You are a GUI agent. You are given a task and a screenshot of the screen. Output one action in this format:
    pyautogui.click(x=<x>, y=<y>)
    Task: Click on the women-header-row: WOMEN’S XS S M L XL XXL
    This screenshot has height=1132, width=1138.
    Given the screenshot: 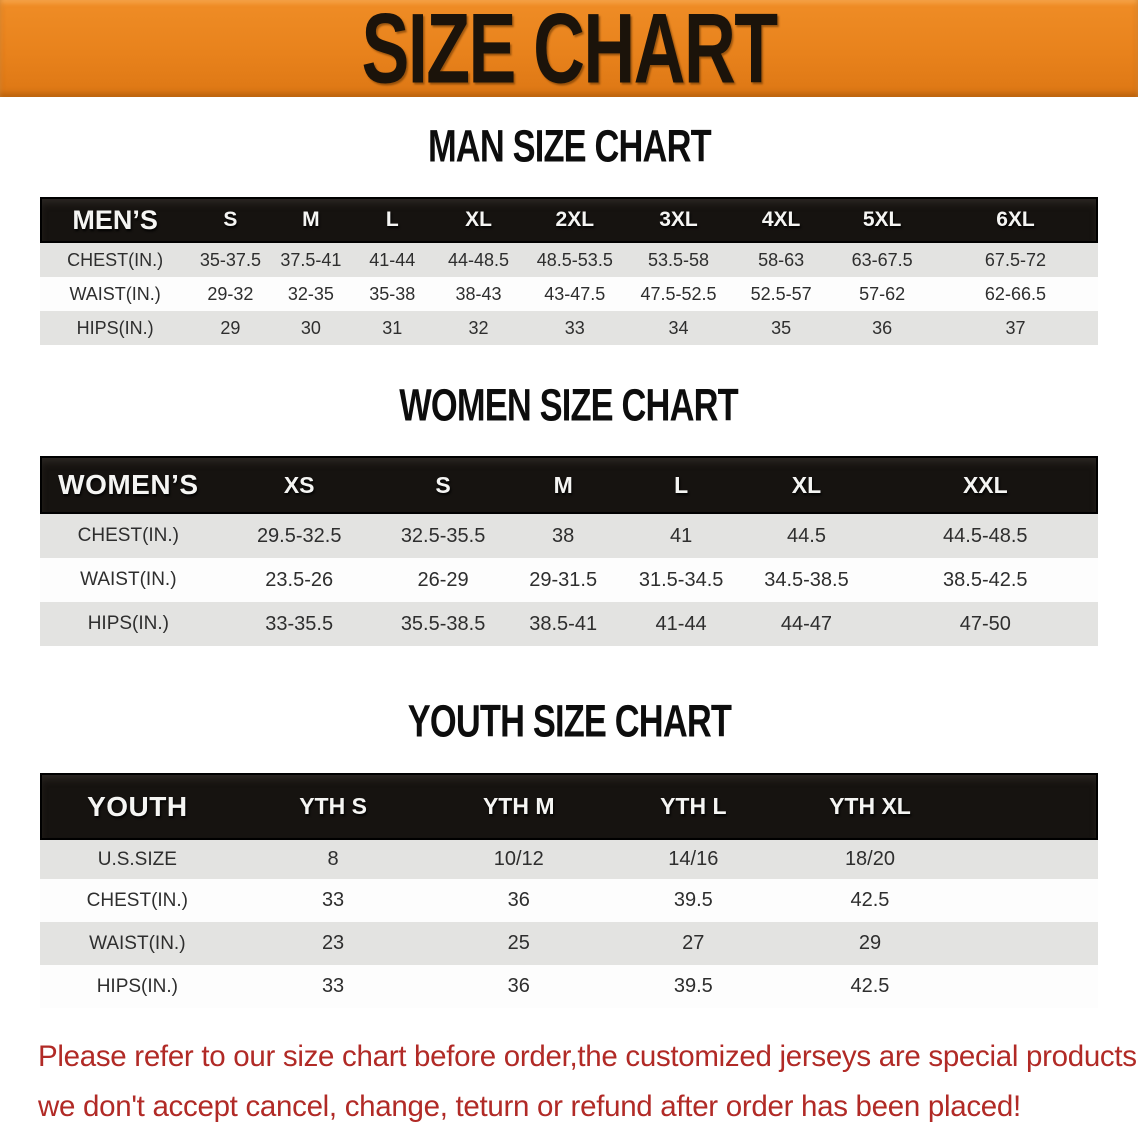 What is the action you would take?
    pyautogui.click(x=569, y=485)
    